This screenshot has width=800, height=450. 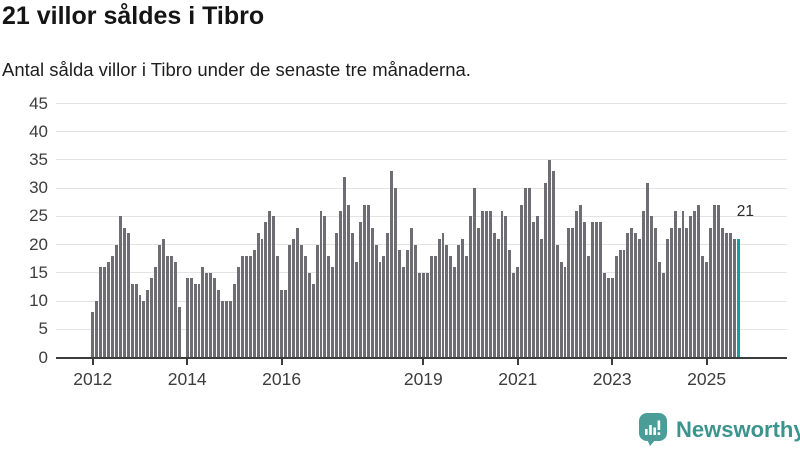 What do you see at coordinates (719, 429) in the screenshot?
I see `newsworthy-logo: Newsworthy` at bounding box center [719, 429].